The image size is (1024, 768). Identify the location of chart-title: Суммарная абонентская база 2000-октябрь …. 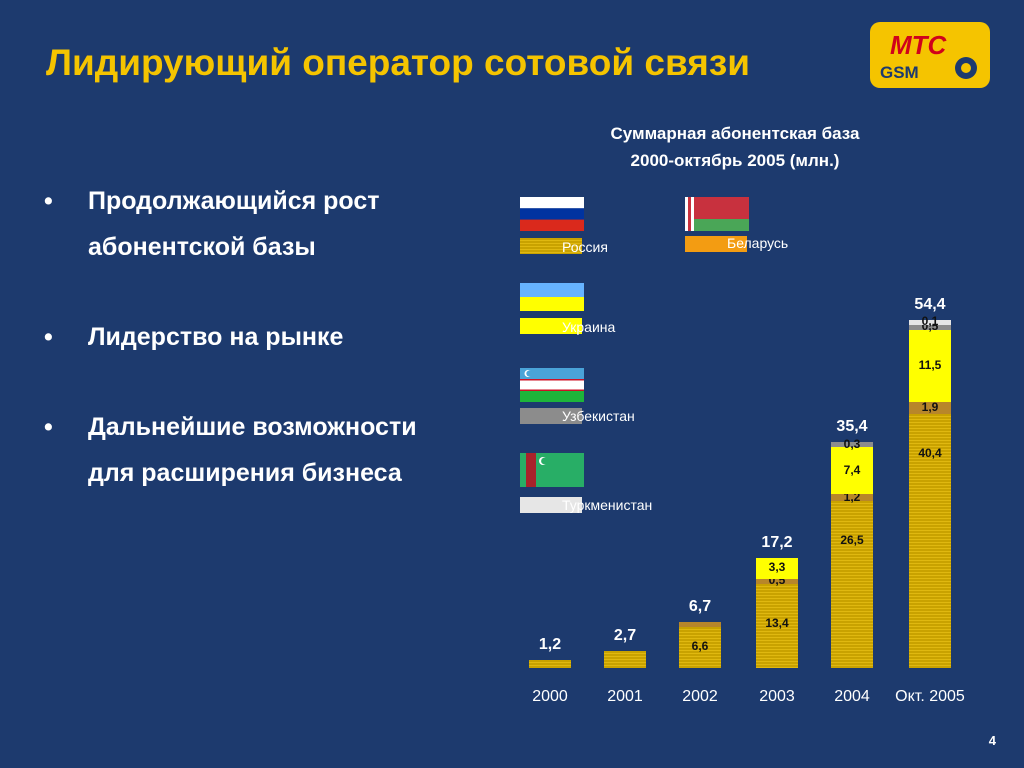
(735, 147).